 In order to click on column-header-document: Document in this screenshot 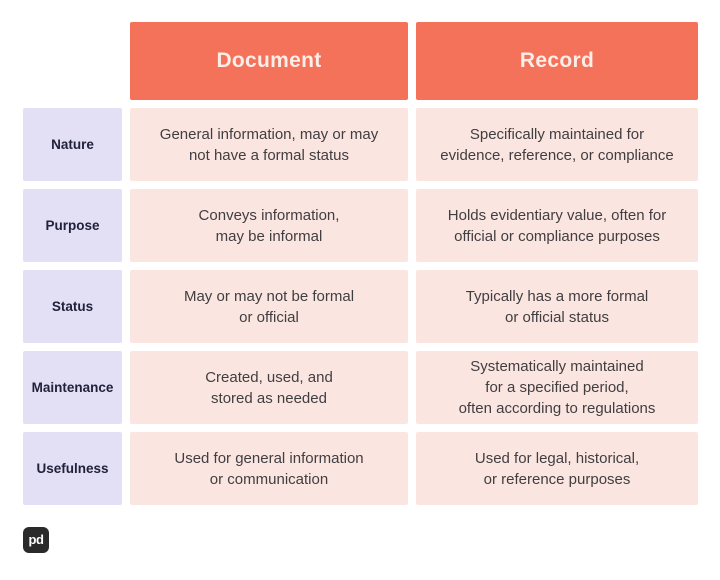, I will do `click(269, 61)`.